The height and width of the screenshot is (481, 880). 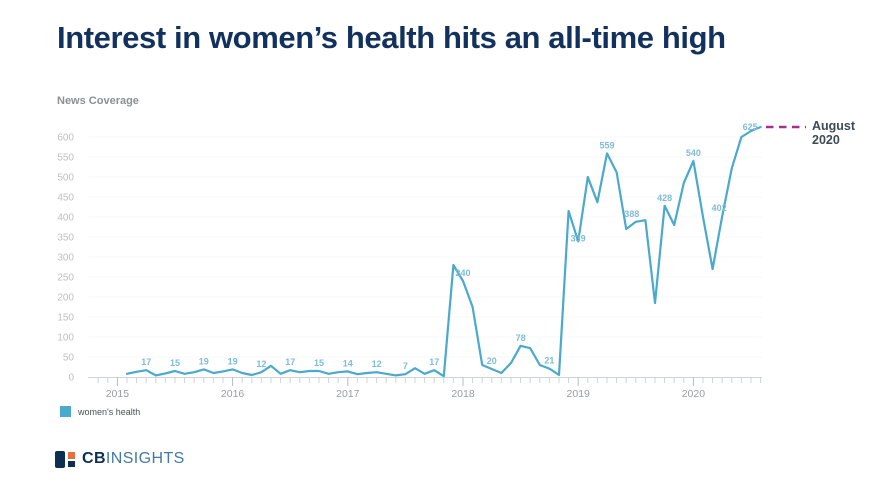 I want to click on cbinsights-logo: CBINSIGHTS, so click(x=120, y=459).